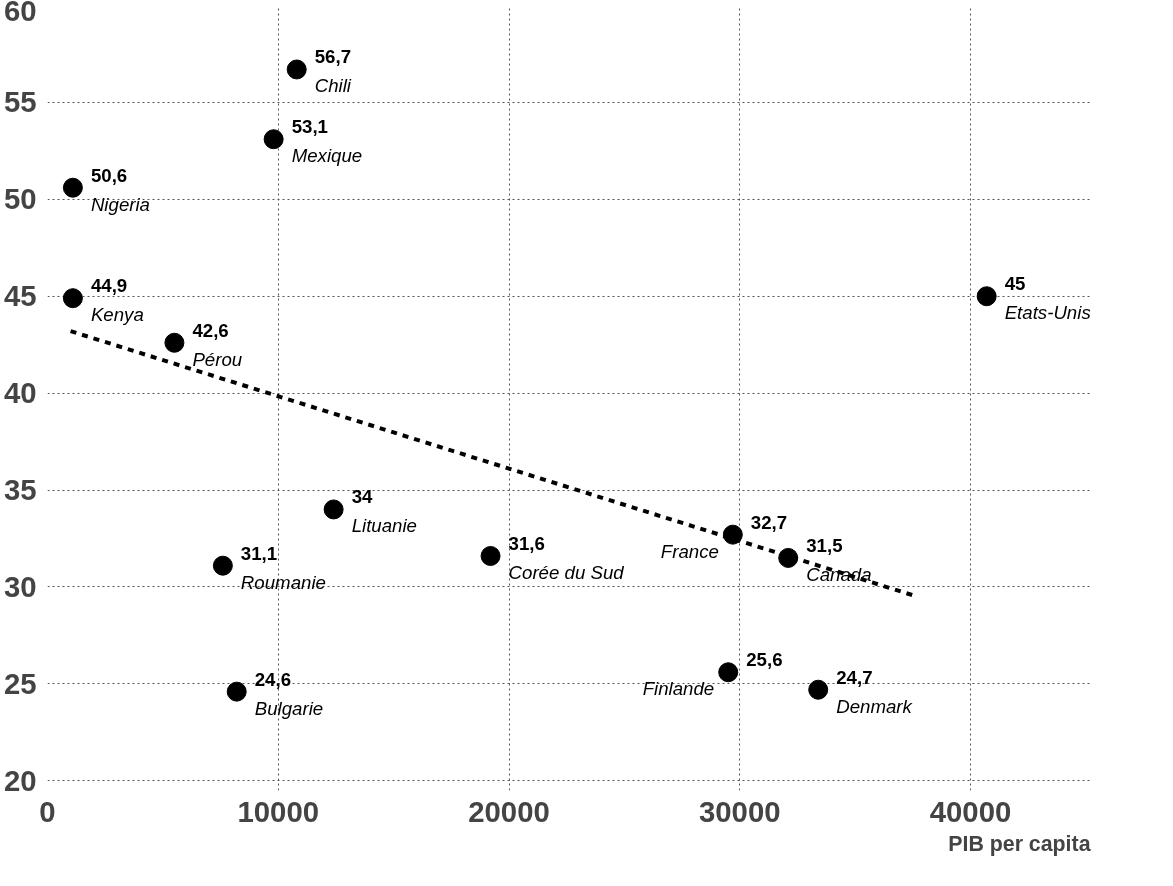  I want to click on annotation: Kenya, so click(117, 315).